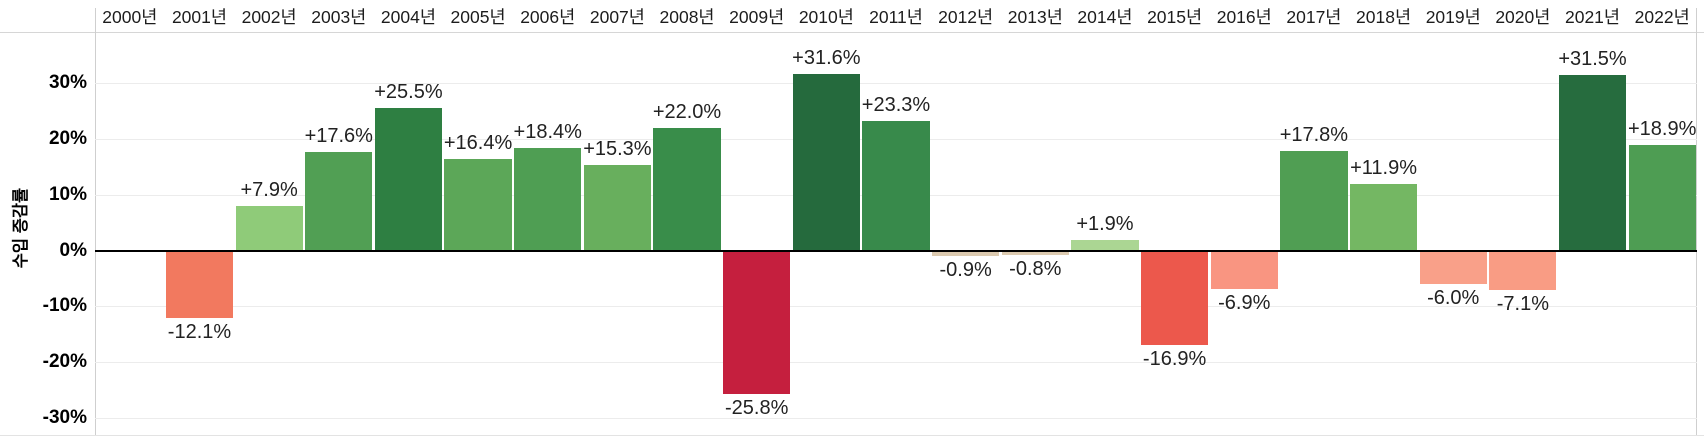  What do you see at coordinates (1174, 358) in the screenshot?
I see `bar-value-label-2015: -16.9%` at bounding box center [1174, 358].